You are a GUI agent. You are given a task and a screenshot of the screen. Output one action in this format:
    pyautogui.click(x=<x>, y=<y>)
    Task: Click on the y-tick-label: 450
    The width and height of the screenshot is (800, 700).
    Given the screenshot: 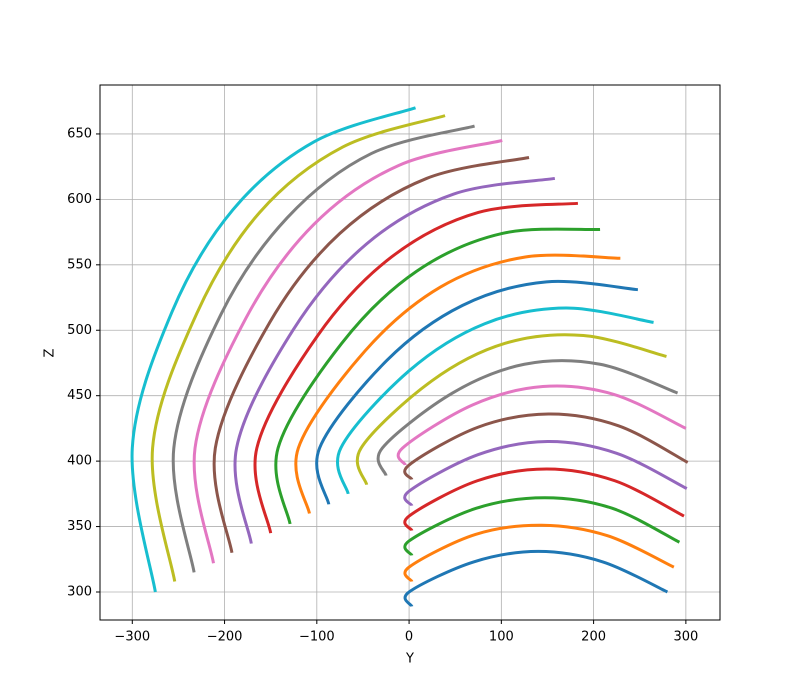 What is the action you would take?
    pyautogui.click(x=79, y=395)
    